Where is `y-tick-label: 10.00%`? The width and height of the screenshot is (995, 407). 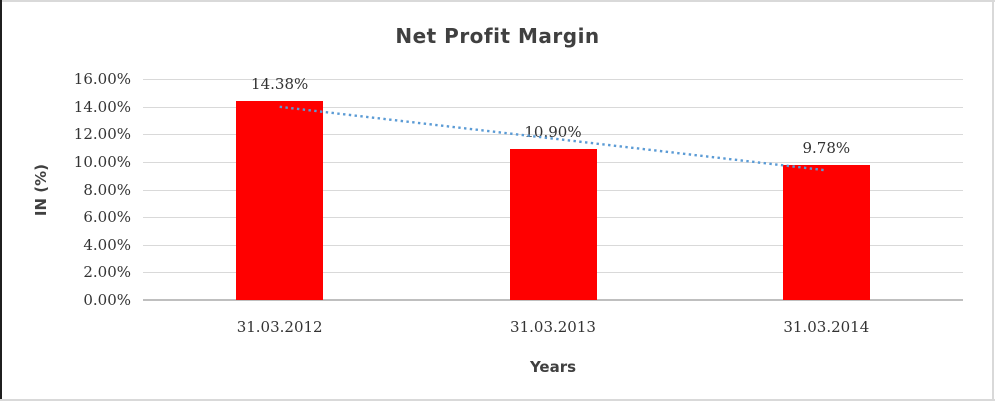
y-tick-label: 10.00% is located at coordinates (102, 161).